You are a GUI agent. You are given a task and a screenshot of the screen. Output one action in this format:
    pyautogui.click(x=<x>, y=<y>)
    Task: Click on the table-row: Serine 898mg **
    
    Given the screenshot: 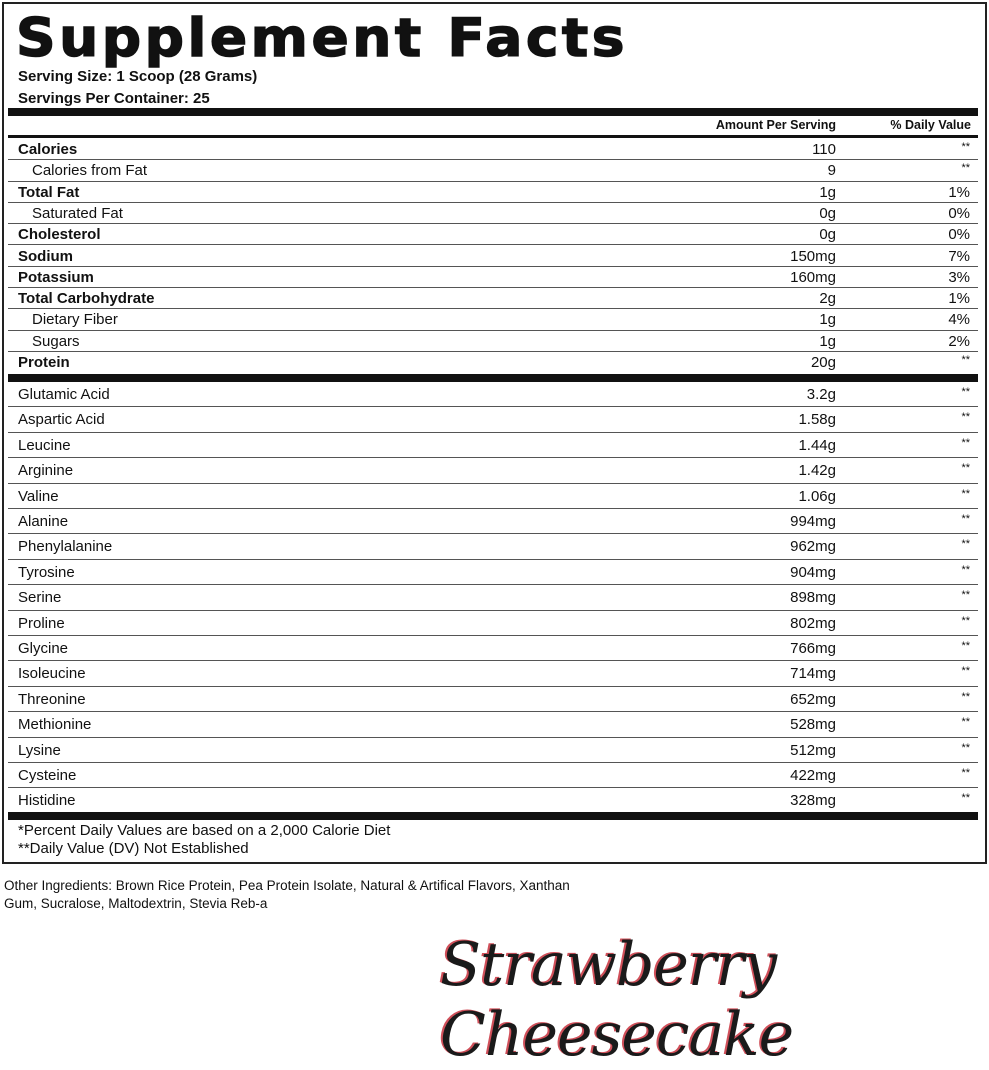 What is the action you would take?
    pyautogui.click(x=493, y=598)
    